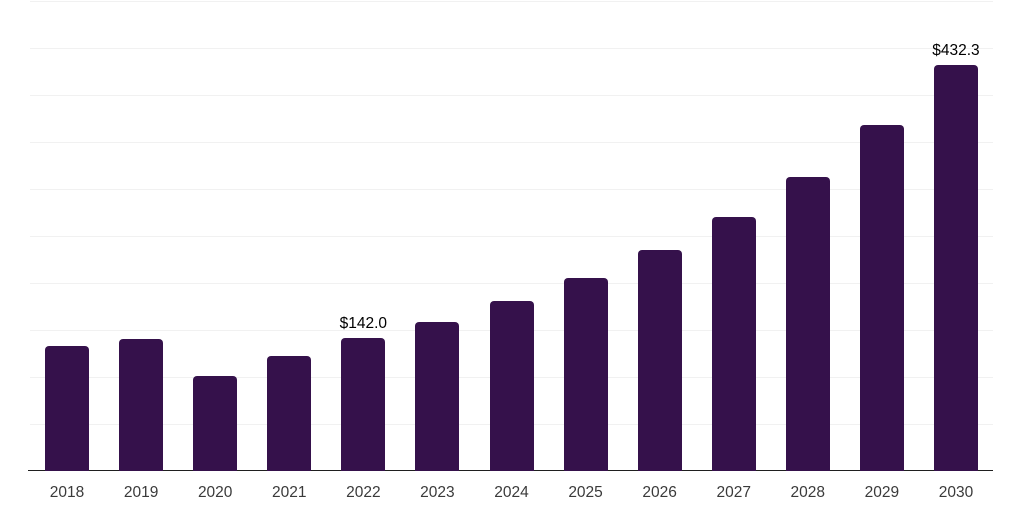 This screenshot has width=1024, height=512. Describe the element at coordinates (437, 396) in the screenshot. I see `bar-2023` at that location.